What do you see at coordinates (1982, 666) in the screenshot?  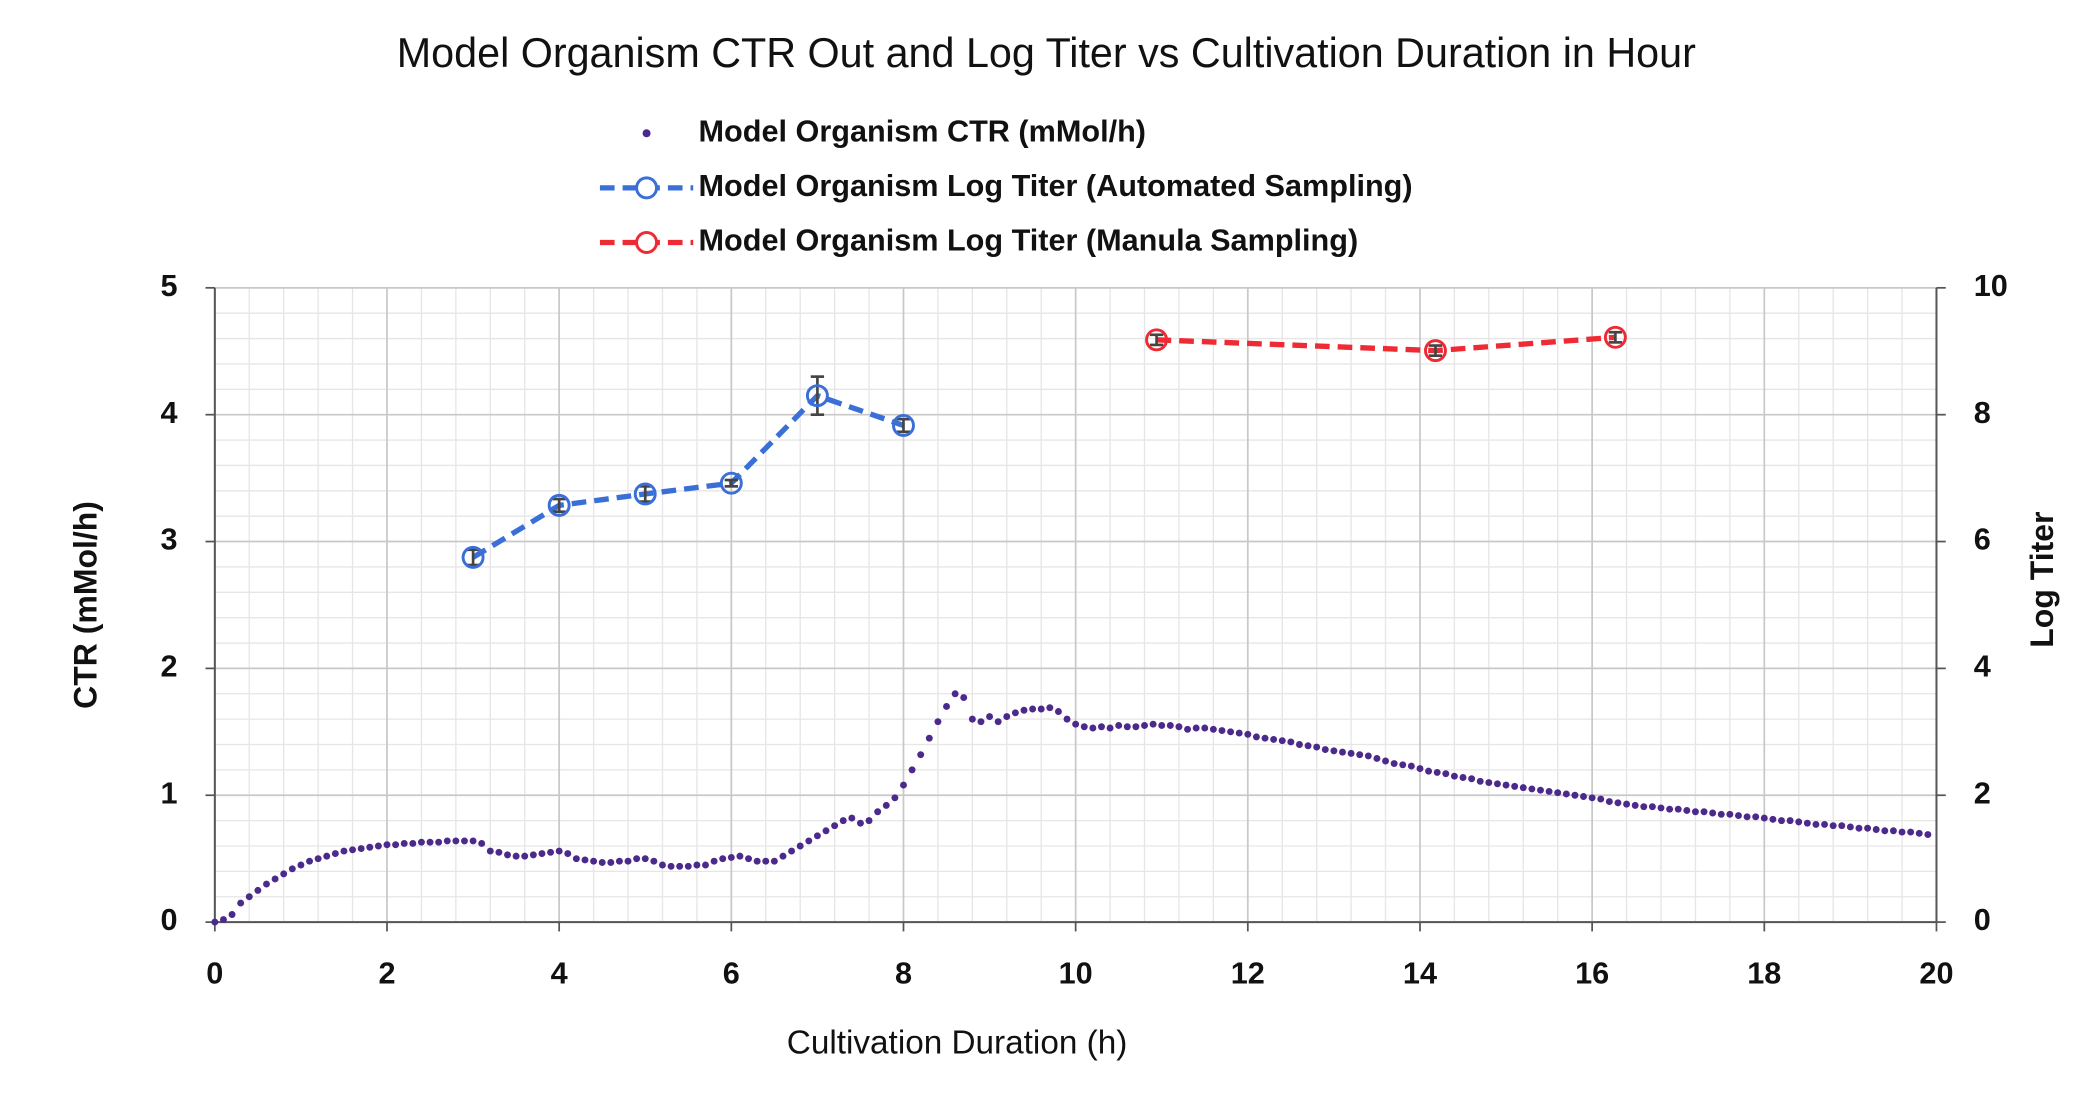 I see `y2-tick-label: 4` at bounding box center [1982, 666].